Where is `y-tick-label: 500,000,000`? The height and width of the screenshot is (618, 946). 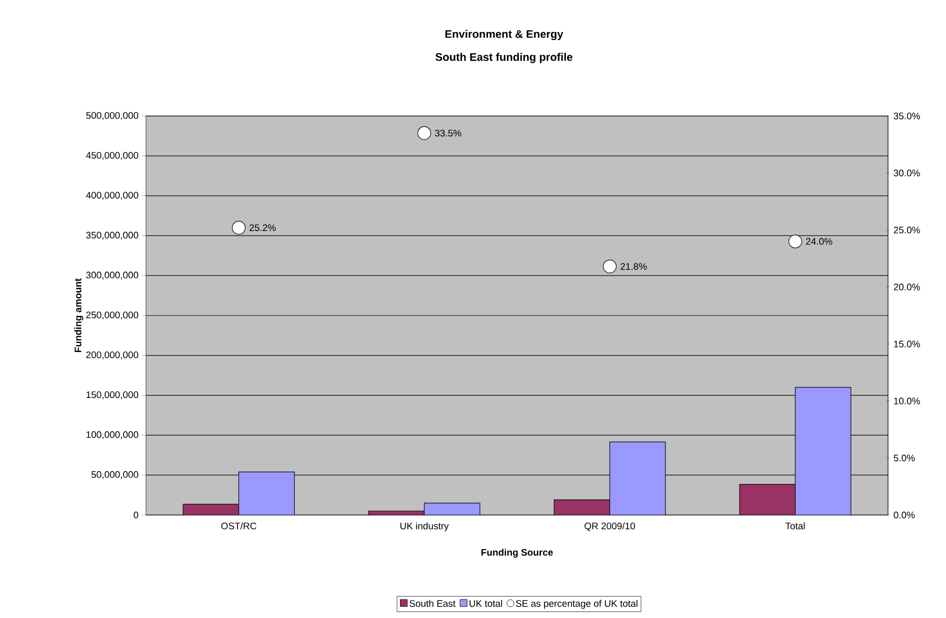
y-tick-label: 500,000,000 is located at coordinates (112, 116).